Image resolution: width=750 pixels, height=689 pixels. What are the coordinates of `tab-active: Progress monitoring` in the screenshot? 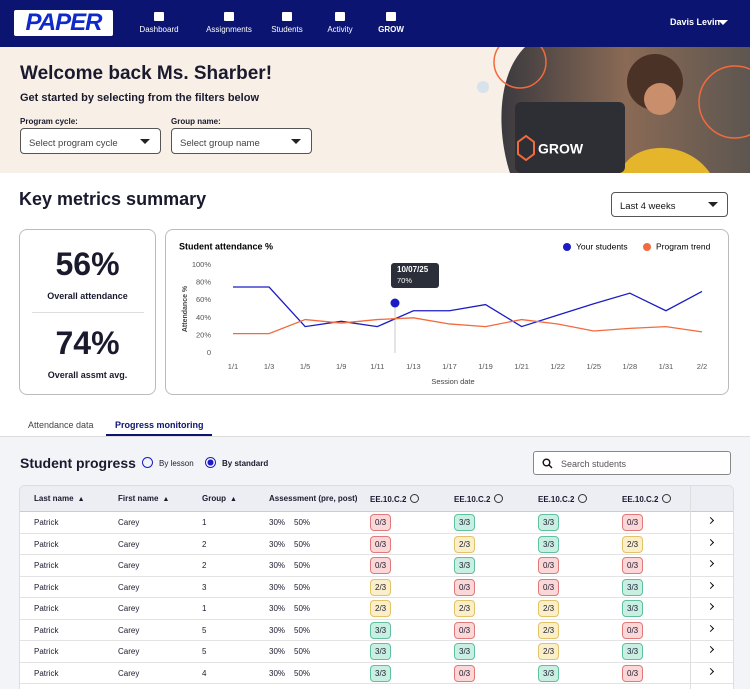 It's located at (159, 425).